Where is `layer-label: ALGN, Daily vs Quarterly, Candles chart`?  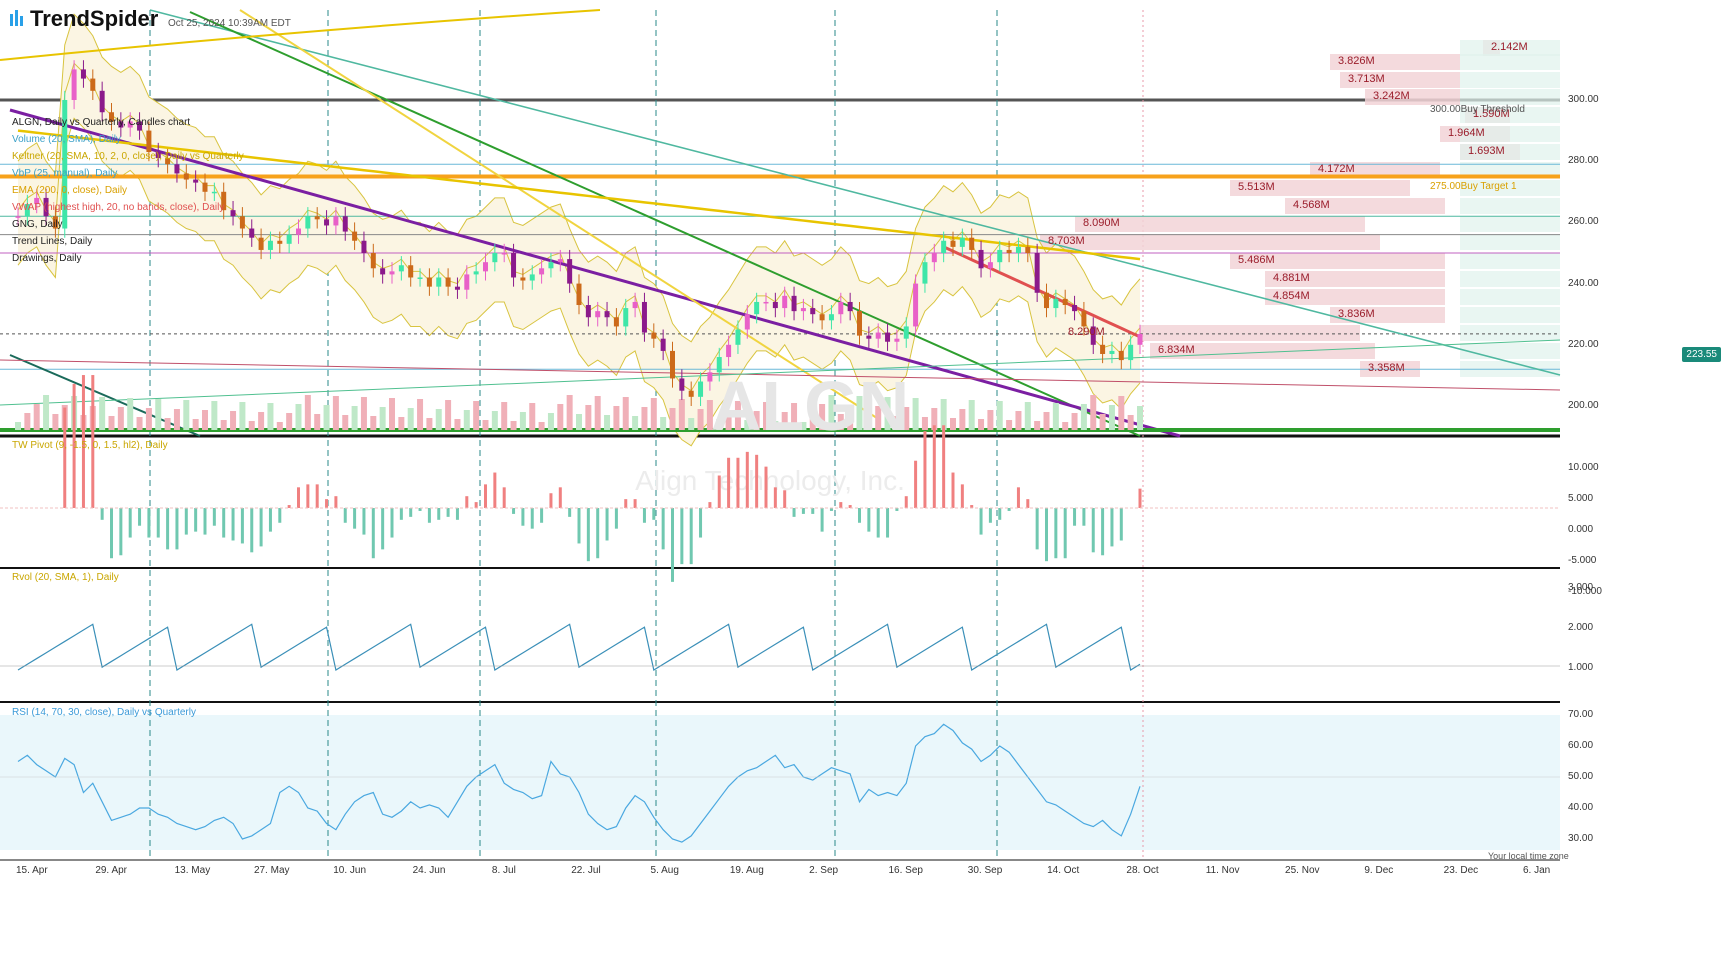
layer-label: ALGN, Daily vs Quarterly, Candles chart is located at coordinates (101, 122).